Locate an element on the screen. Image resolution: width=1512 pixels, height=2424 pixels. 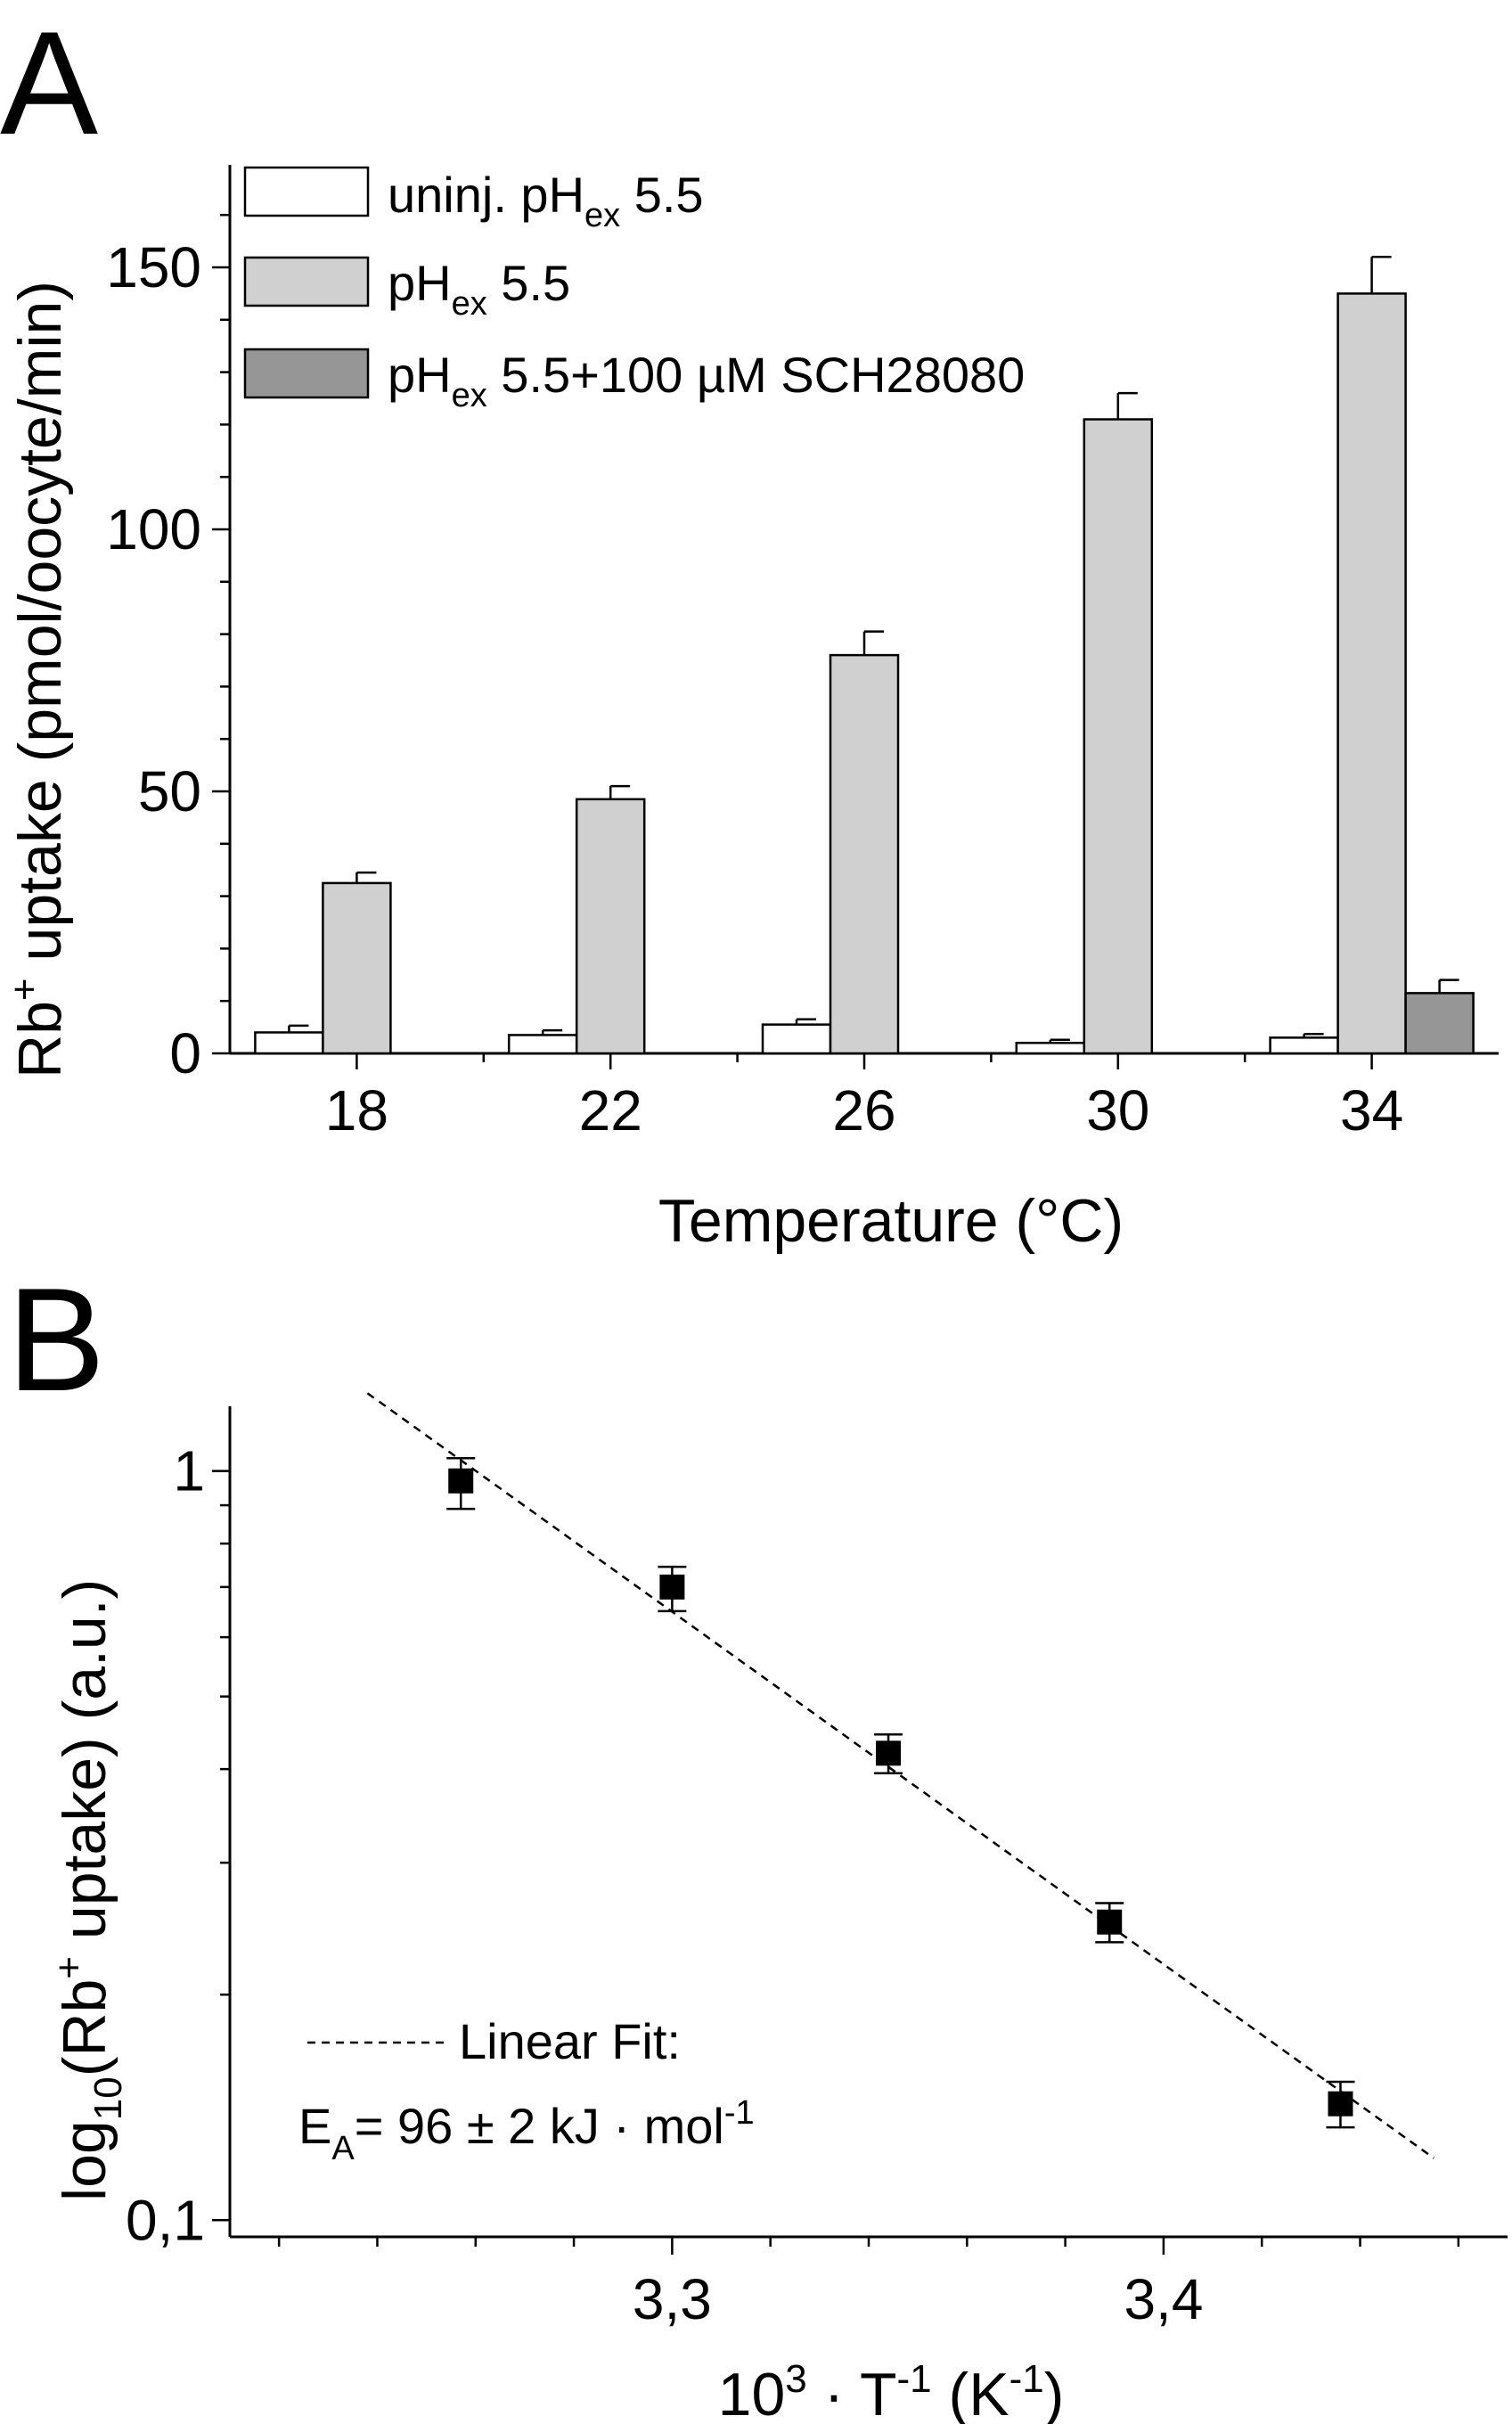
chart-a-y-ticks: 0 50 100 150 is located at coordinates (168, 649).